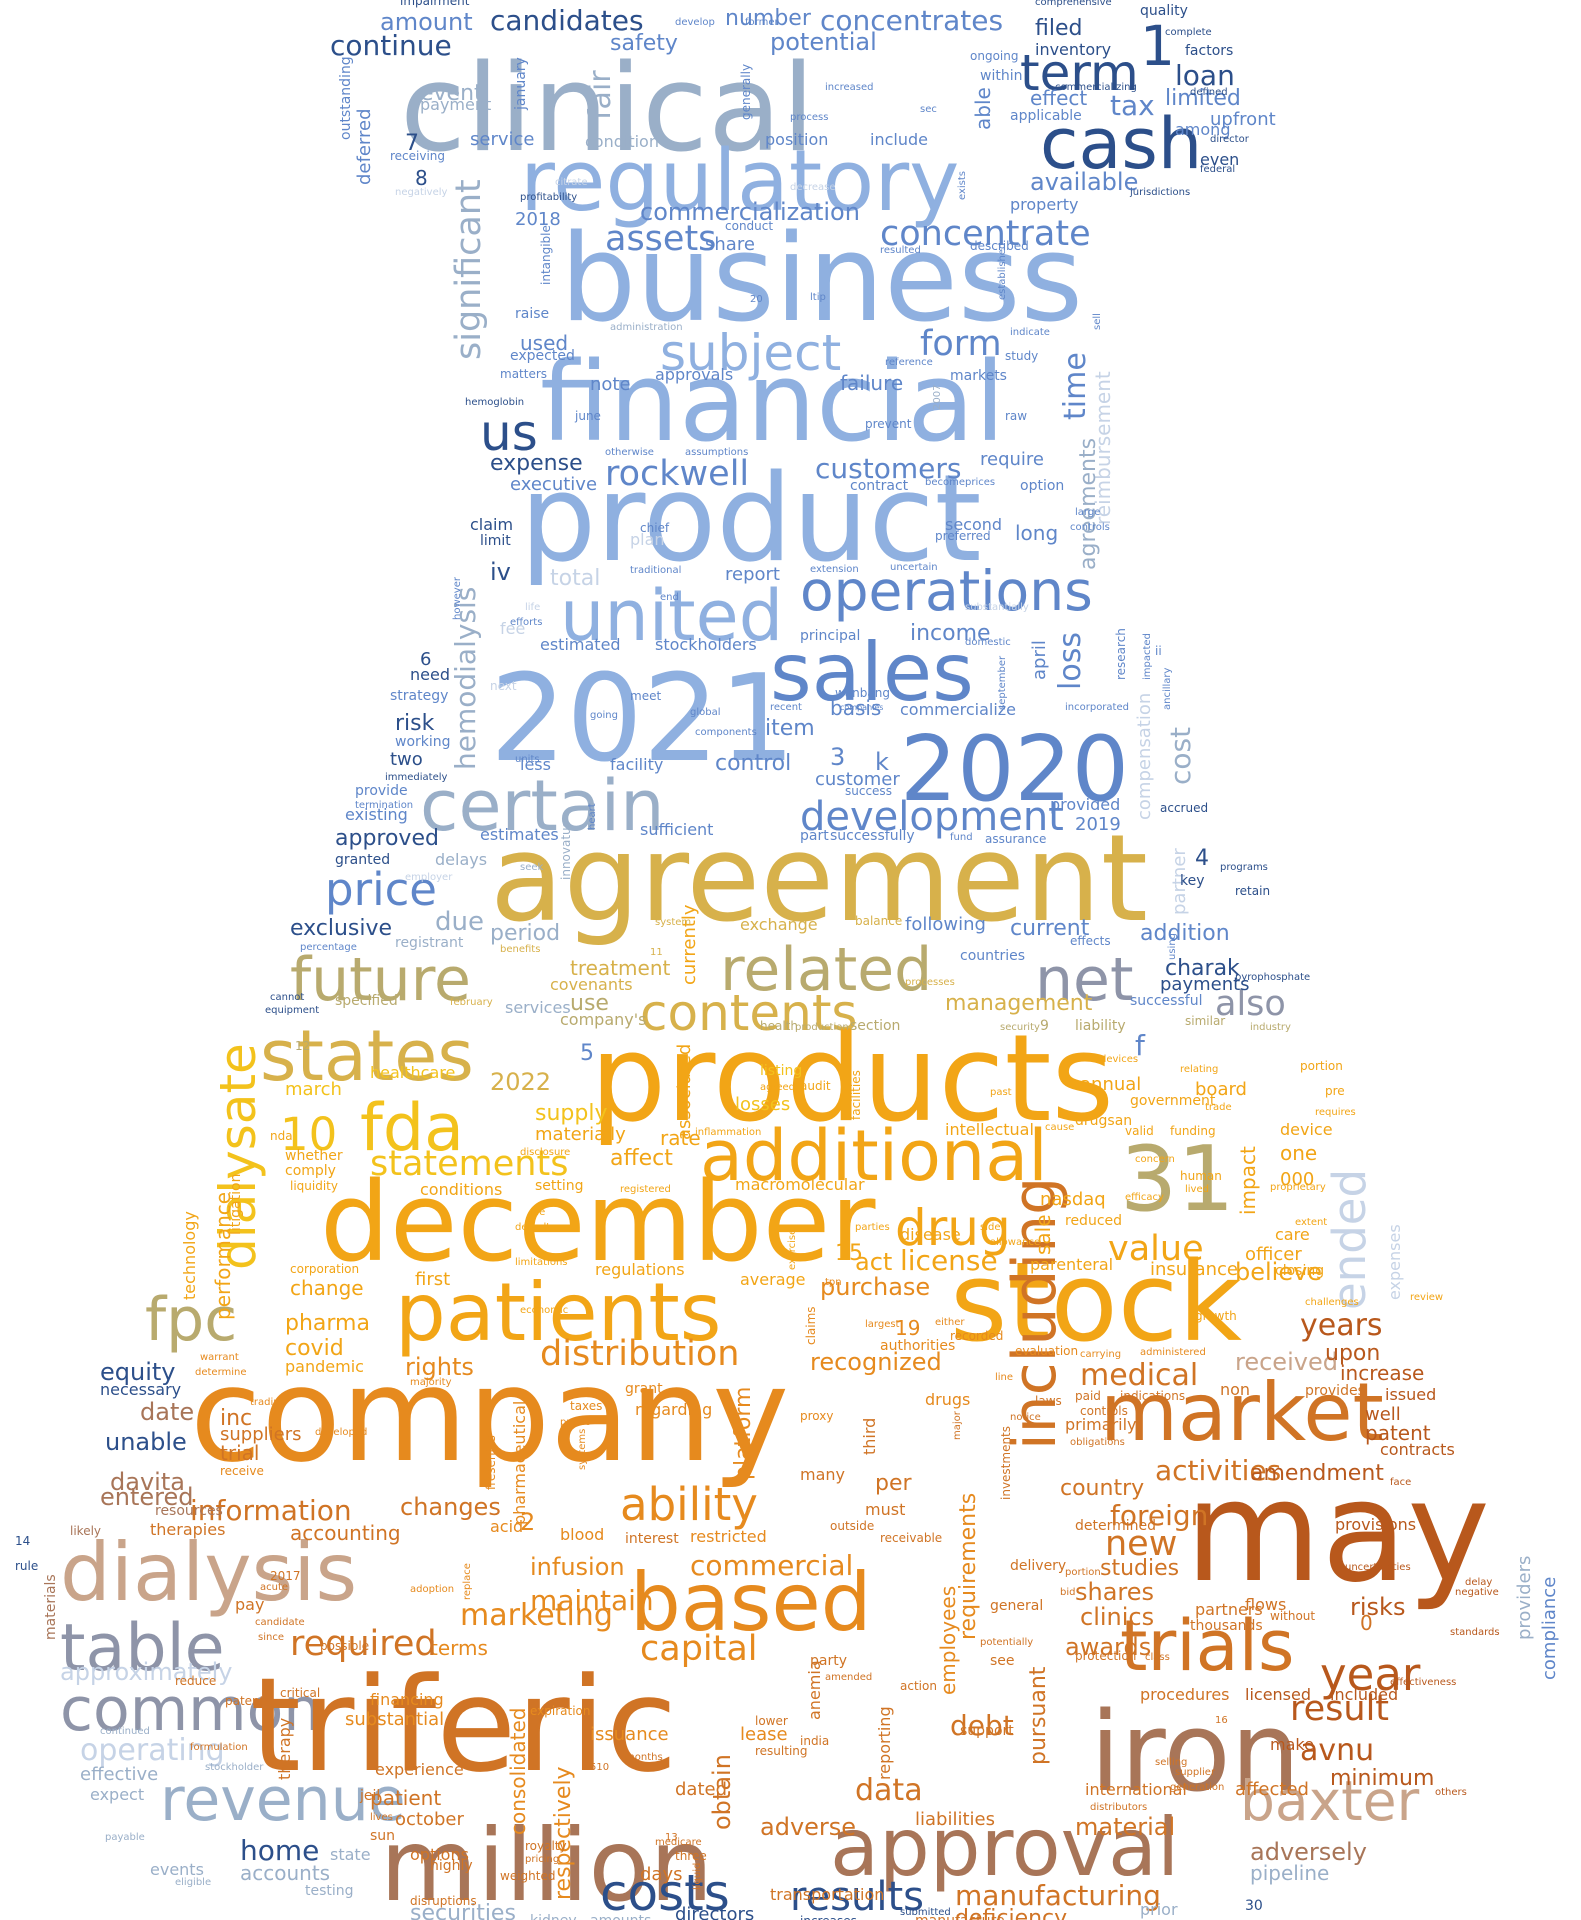 This screenshot has width=1581, height=1920. What do you see at coordinates (406, 759) in the screenshot?
I see `cloud-word: two` at bounding box center [406, 759].